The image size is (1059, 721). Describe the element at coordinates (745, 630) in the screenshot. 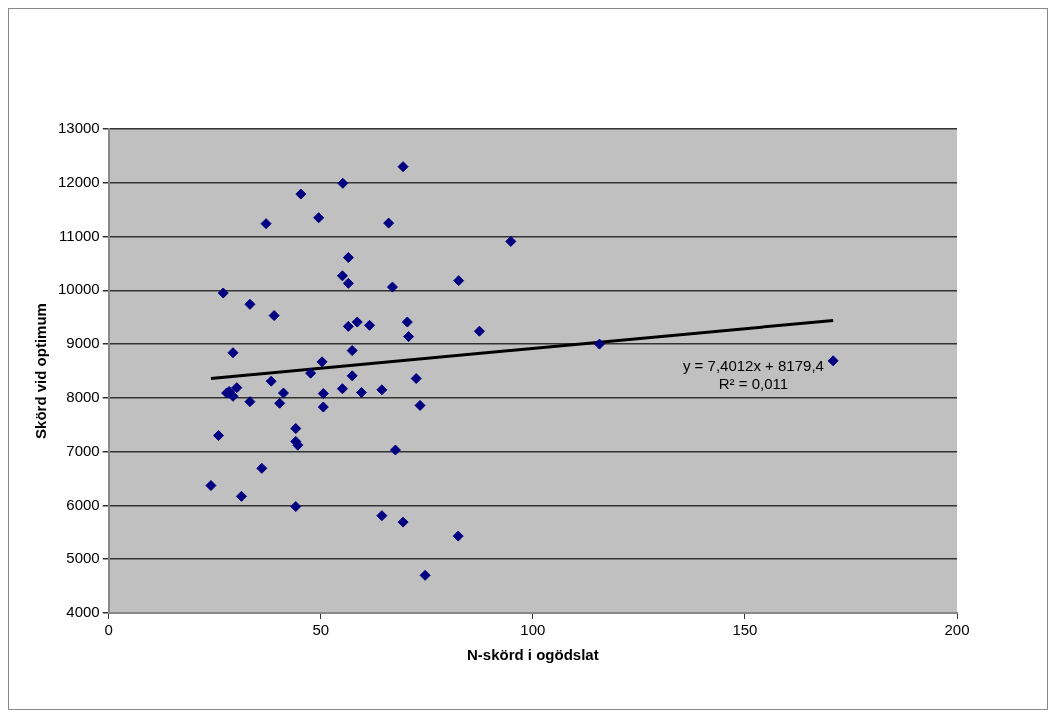

I see `x-tick-label: 150` at that location.